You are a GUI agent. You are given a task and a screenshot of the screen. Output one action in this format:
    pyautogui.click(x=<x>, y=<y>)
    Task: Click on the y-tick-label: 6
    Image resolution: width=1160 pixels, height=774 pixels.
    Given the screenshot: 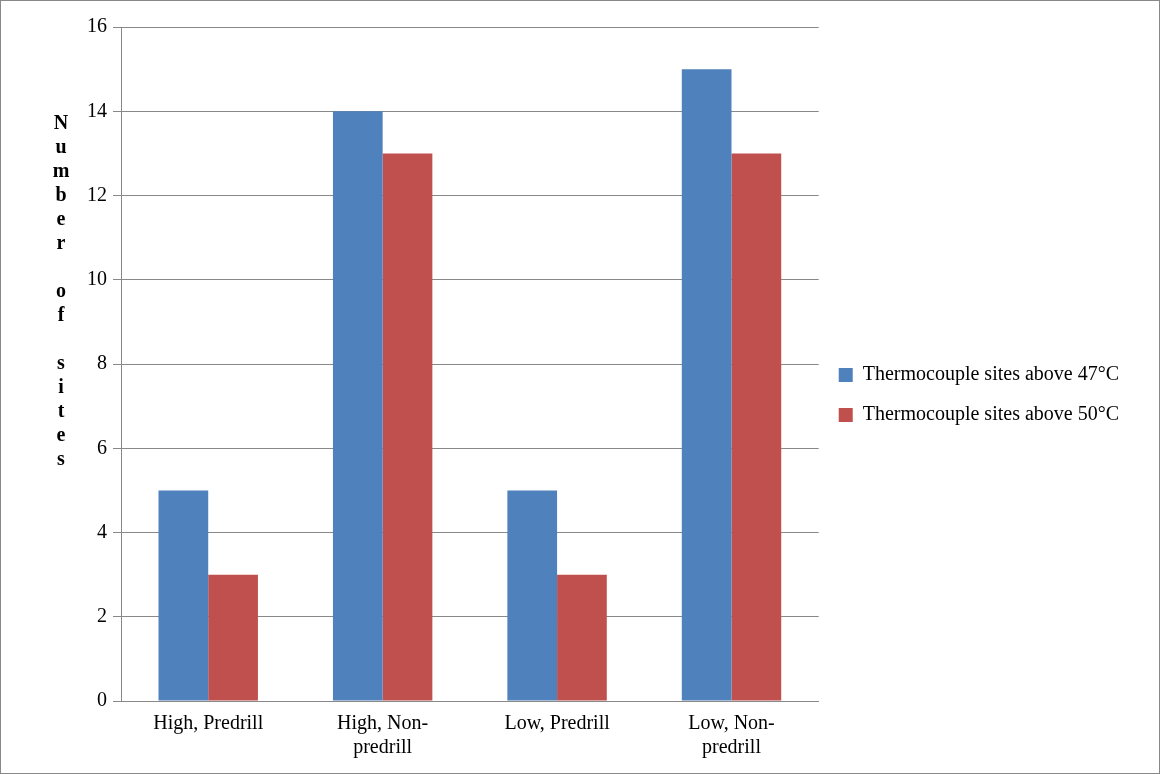 What is the action you would take?
    pyautogui.click(x=102, y=446)
    